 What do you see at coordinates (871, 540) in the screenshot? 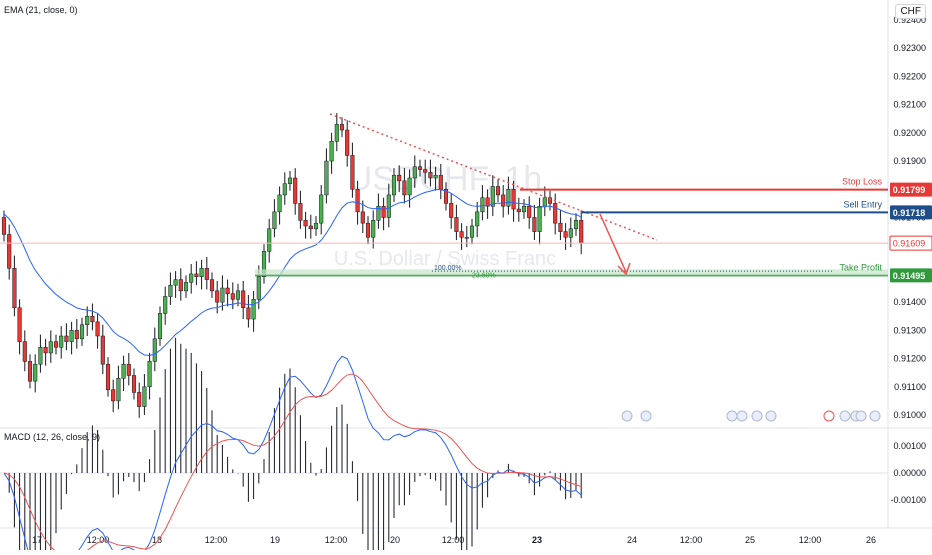
I see `x-tick-label: 26` at bounding box center [871, 540].